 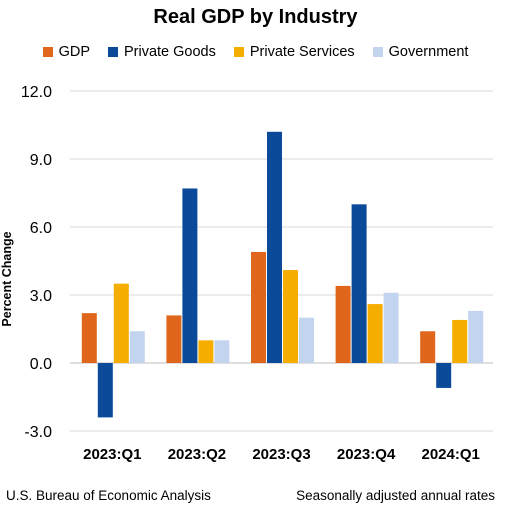 What do you see at coordinates (428, 52) in the screenshot?
I see `legend-label: Government` at bounding box center [428, 52].